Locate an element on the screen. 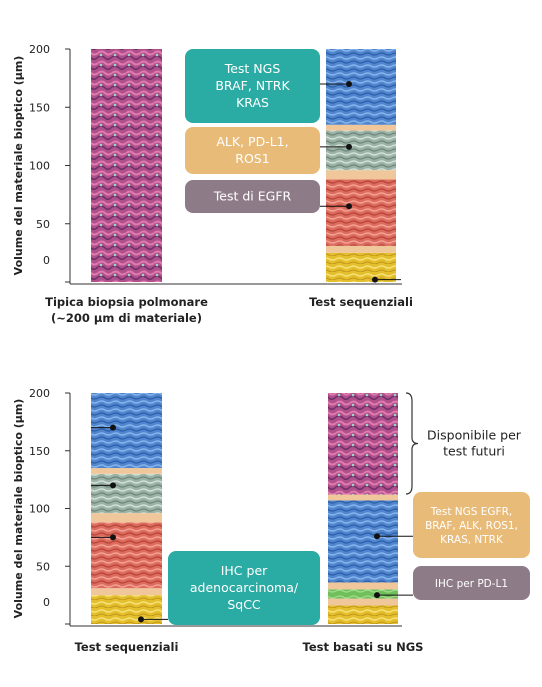  callout-label-line: Test di EGFR is located at coordinates (252, 196).